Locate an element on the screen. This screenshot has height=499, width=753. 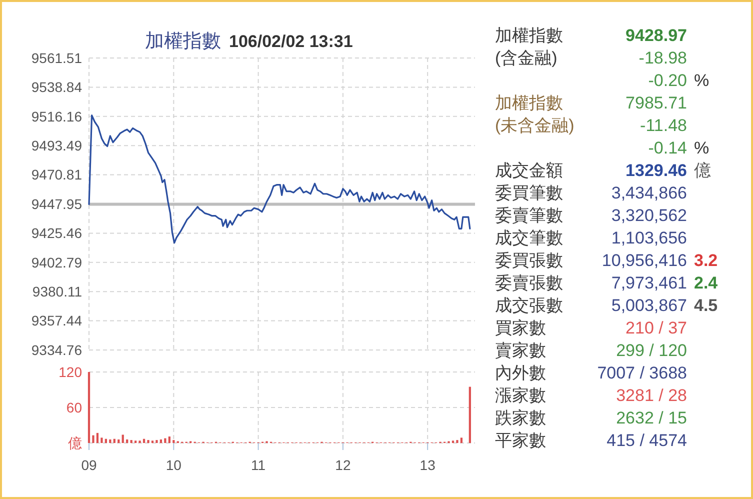
text: 成交金額 is located at coordinates (529, 170).